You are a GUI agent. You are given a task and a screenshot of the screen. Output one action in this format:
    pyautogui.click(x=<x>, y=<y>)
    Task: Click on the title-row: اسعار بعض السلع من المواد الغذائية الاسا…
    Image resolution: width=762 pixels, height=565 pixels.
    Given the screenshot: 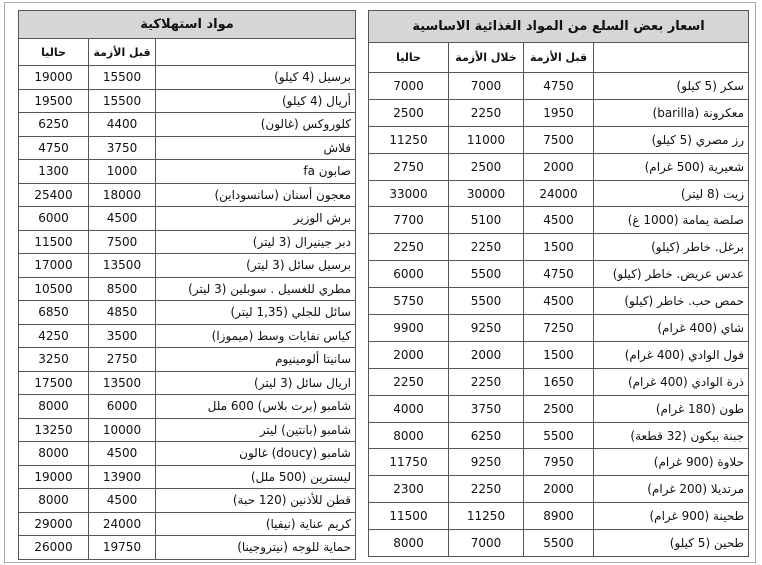 What is the action you would take?
    pyautogui.click(x=558, y=26)
    